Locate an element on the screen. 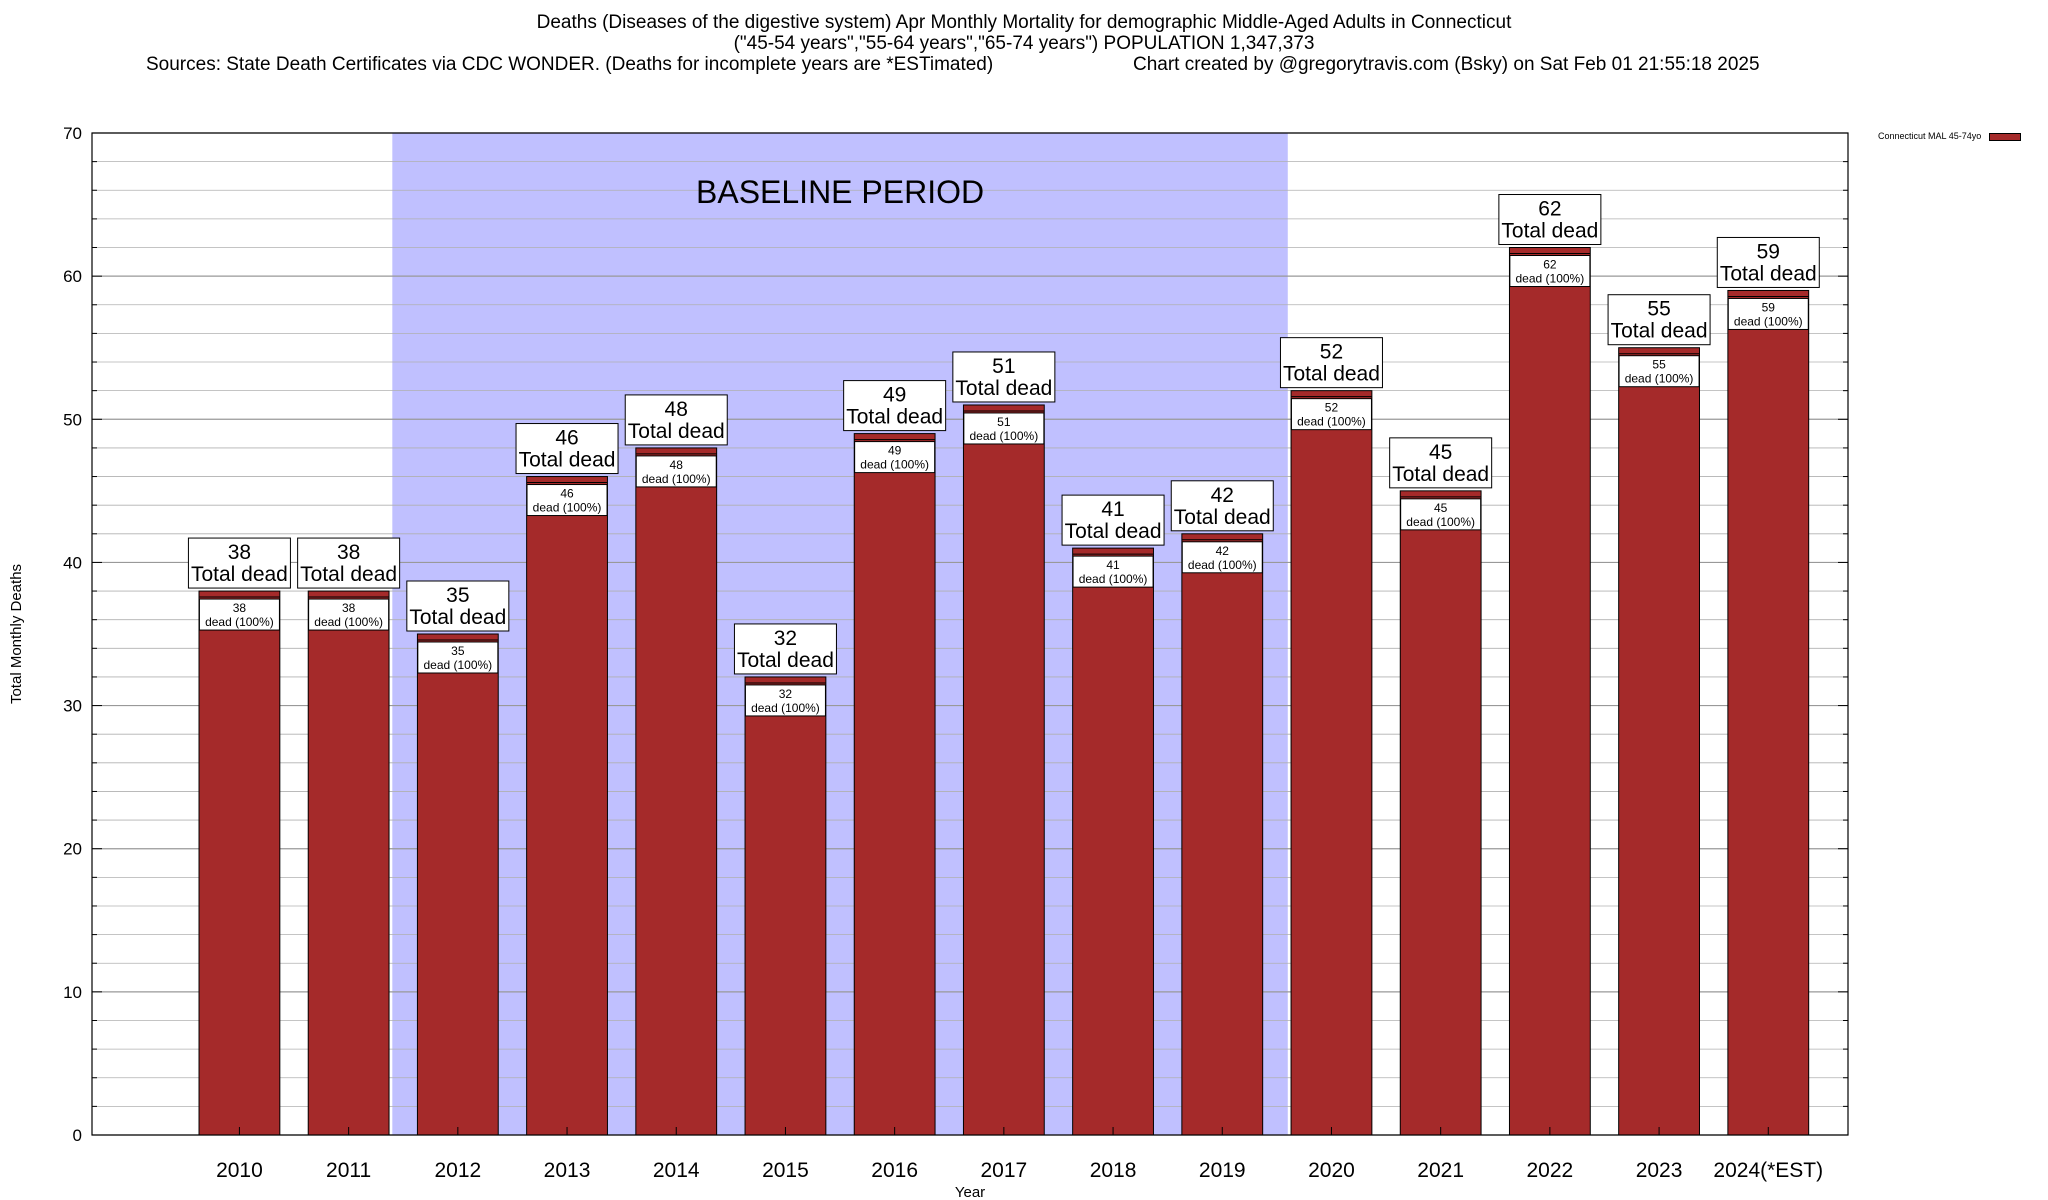 This screenshot has width=2048, height=1200. y-tick-label: 10 is located at coordinates (72, 992).